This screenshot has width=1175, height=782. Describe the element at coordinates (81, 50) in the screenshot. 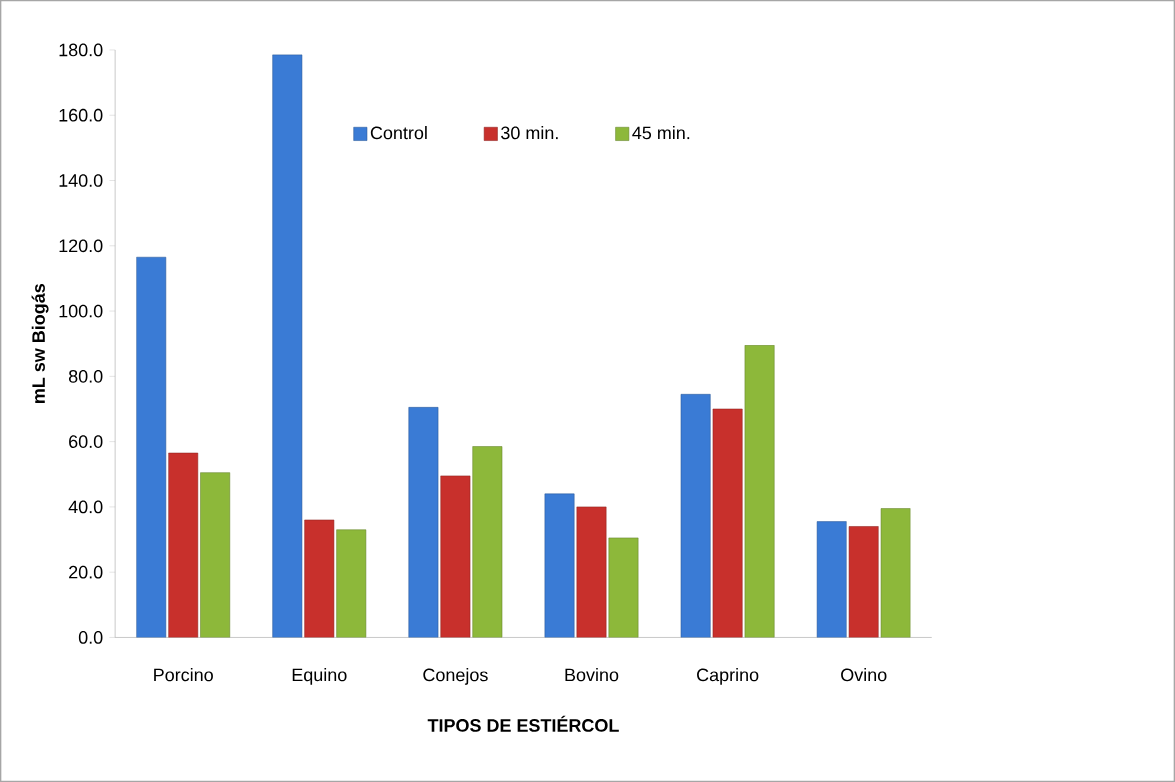

I see `y-tick-label: 180.0` at that location.